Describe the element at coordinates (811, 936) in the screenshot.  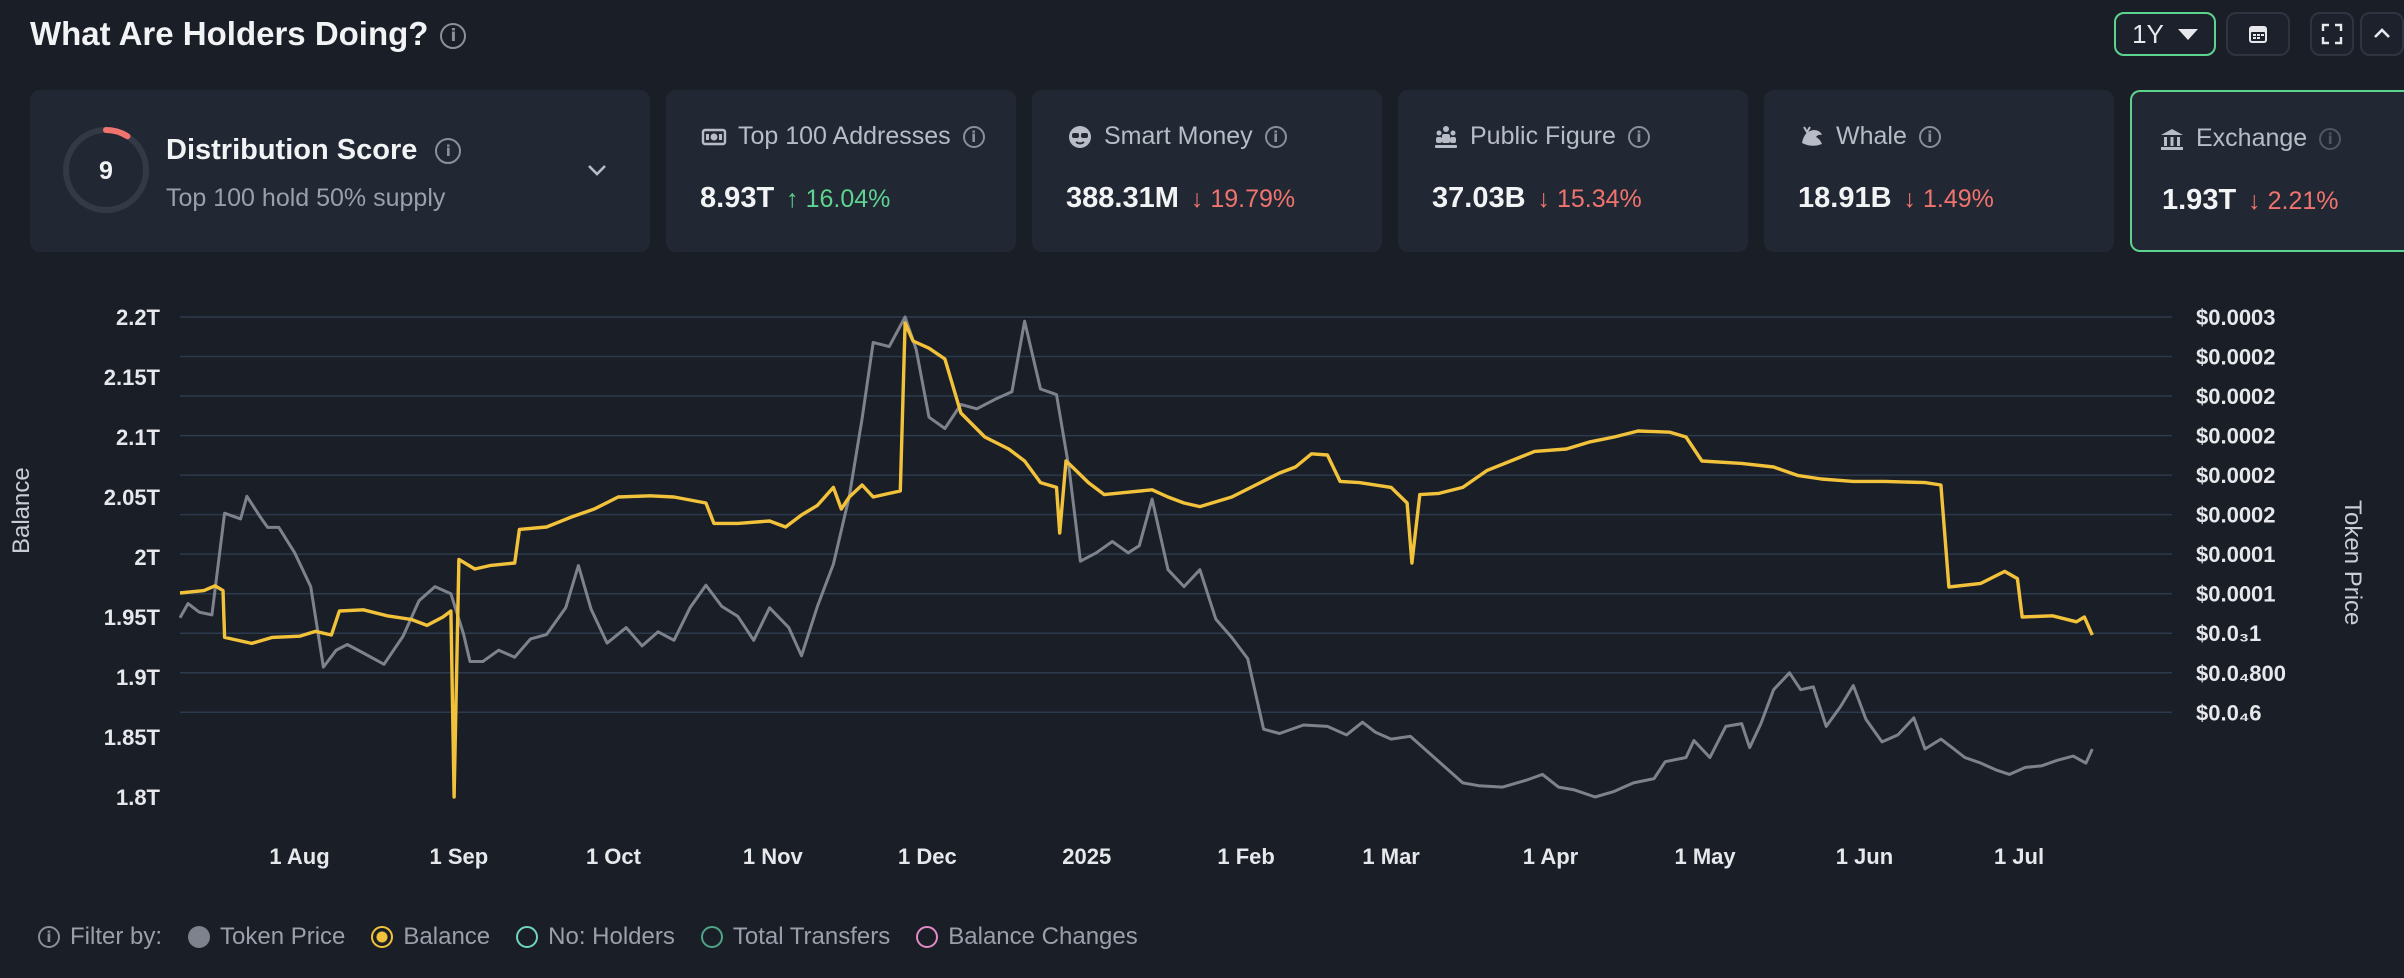
I see `legend-label: Total Transfers` at that location.